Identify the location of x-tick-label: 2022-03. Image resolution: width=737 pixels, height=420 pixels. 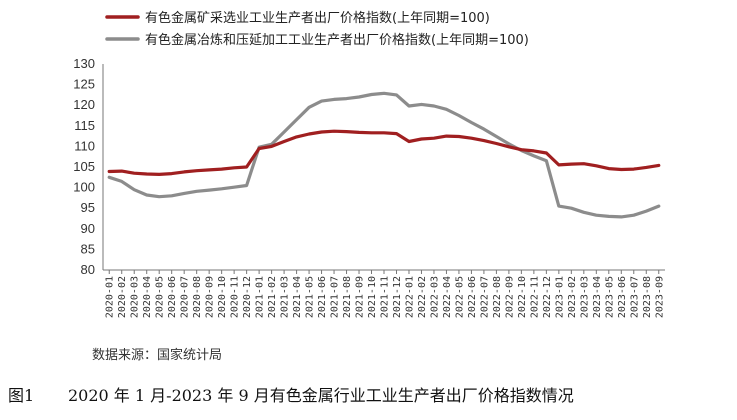
(434, 297).